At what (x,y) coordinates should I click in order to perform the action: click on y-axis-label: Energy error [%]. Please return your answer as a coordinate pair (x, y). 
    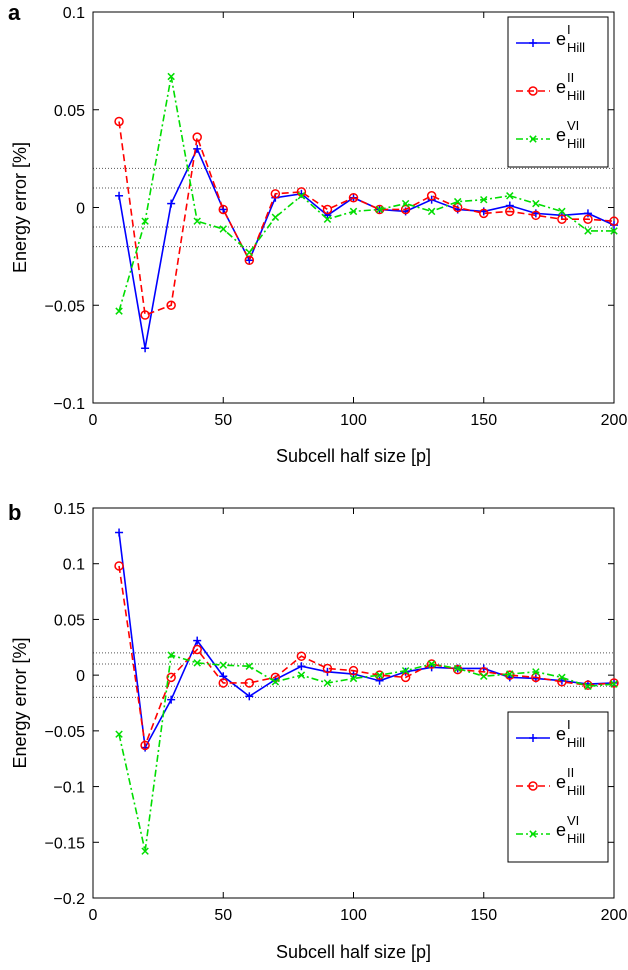
    Looking at the image, I should click on (20, 702).